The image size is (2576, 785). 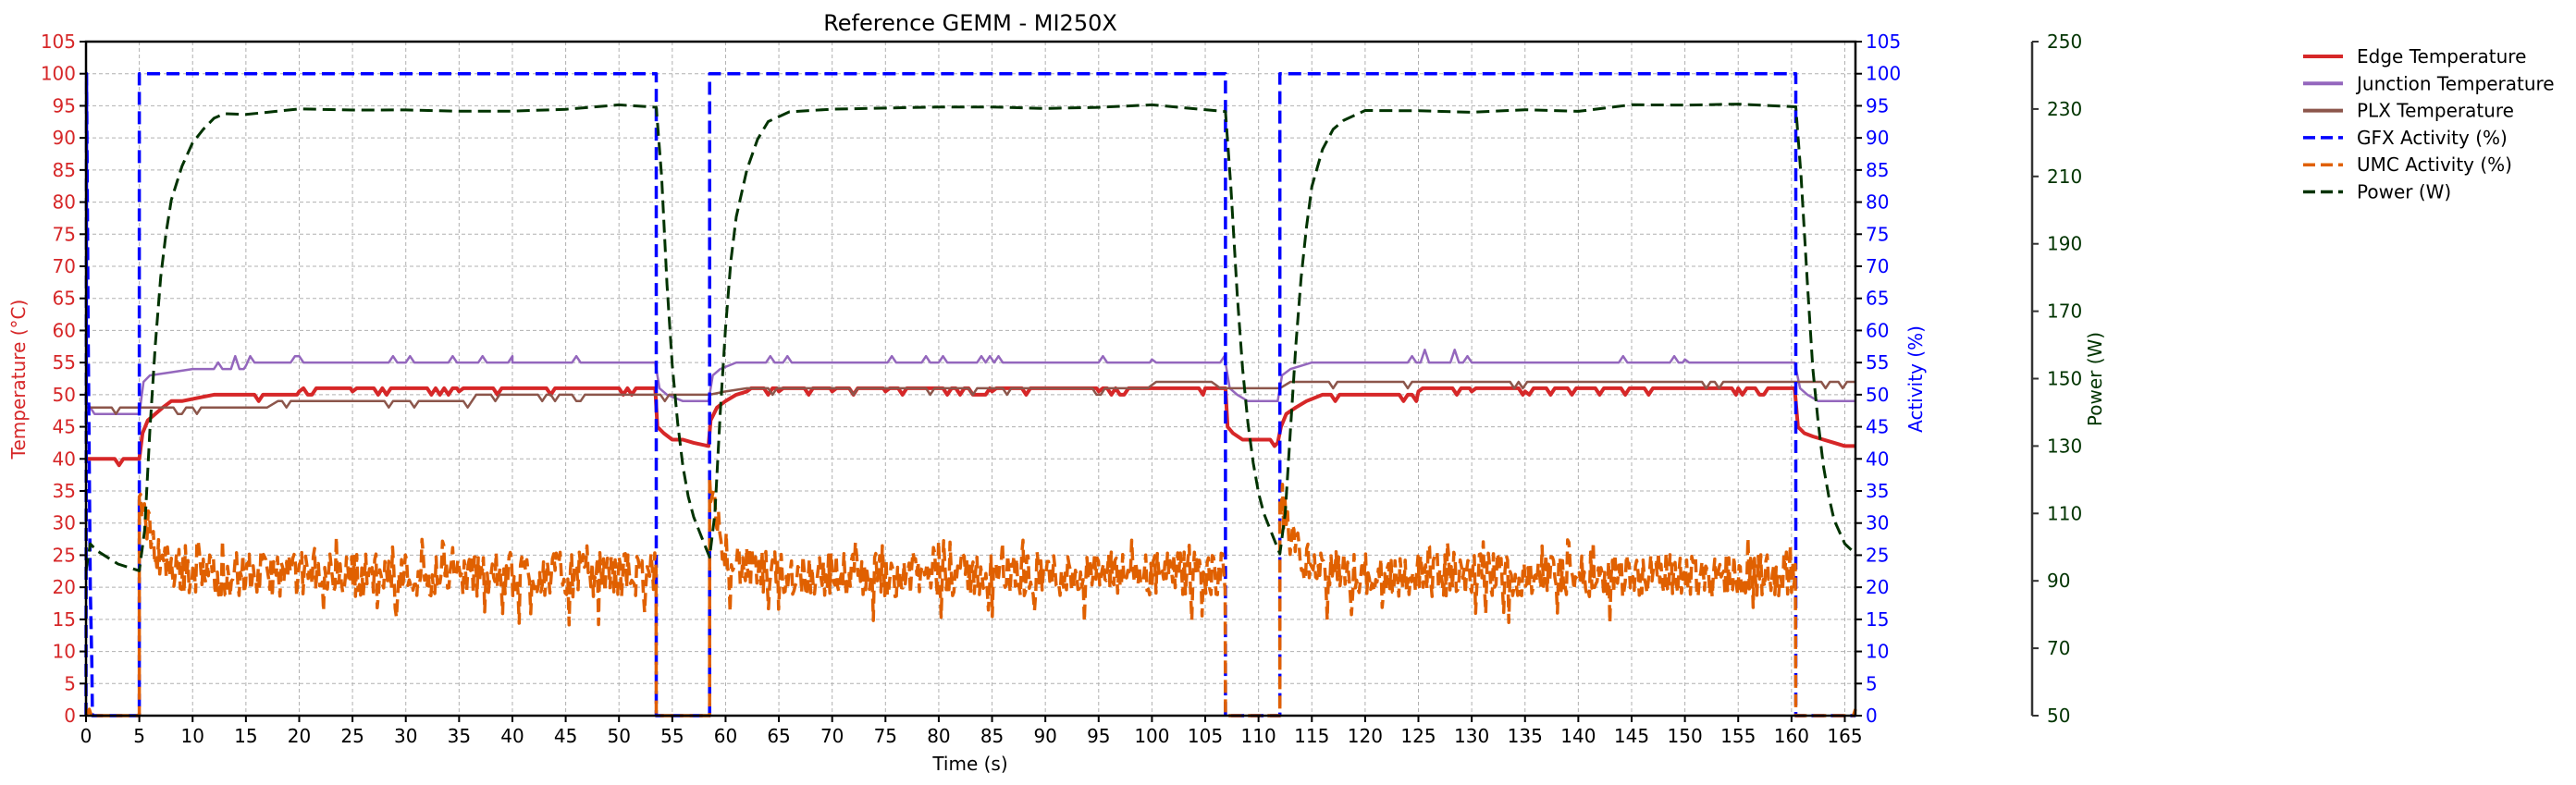 What do you see at coordinates (18, 380) in the screenshot?
I see `left-axis-title: Temperature (°C)` at bounding box center [18, 380].